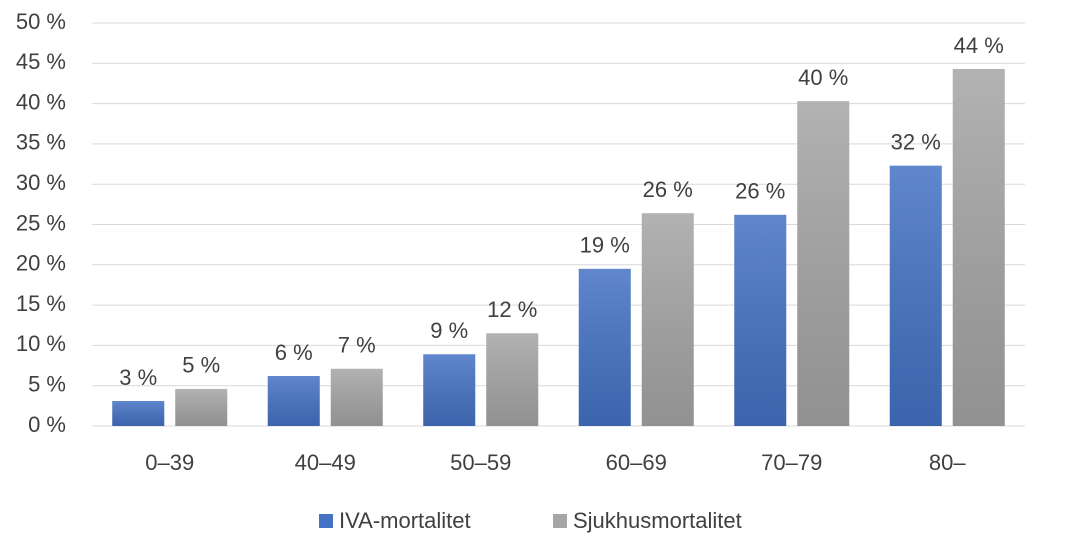 This screenshot has width=1071, height=537. Describe the element at coordinates (357, 345) in the screenshot. I see `data-label: 7 %` at that location.